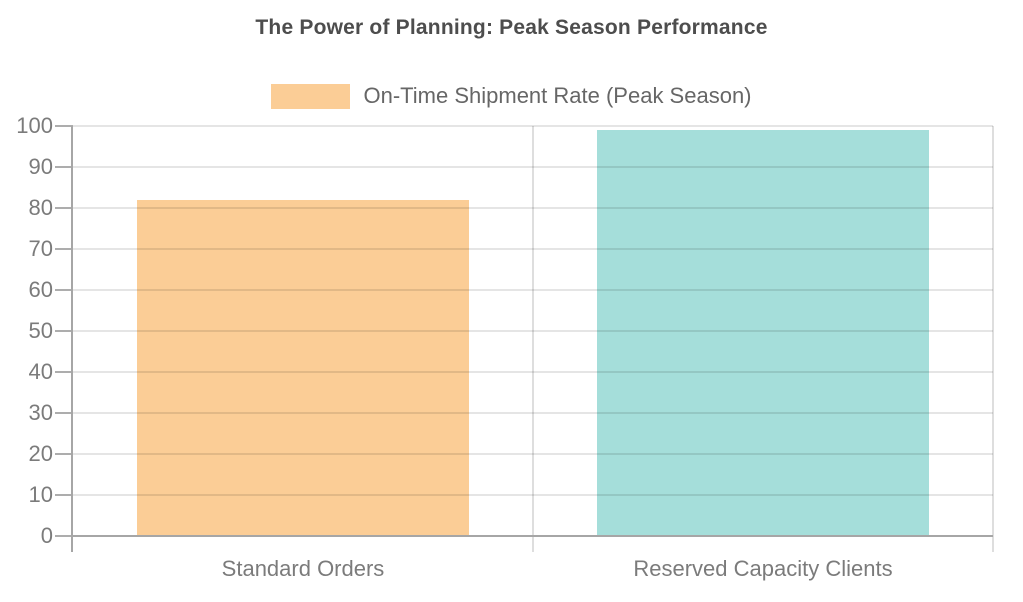 The width and height of the screenshot is (1023, 602). What do you see at coordinates (40, 453) in the screenshot?
I see `y-axis-tick-label: 20` at bounding box center [40, 453].